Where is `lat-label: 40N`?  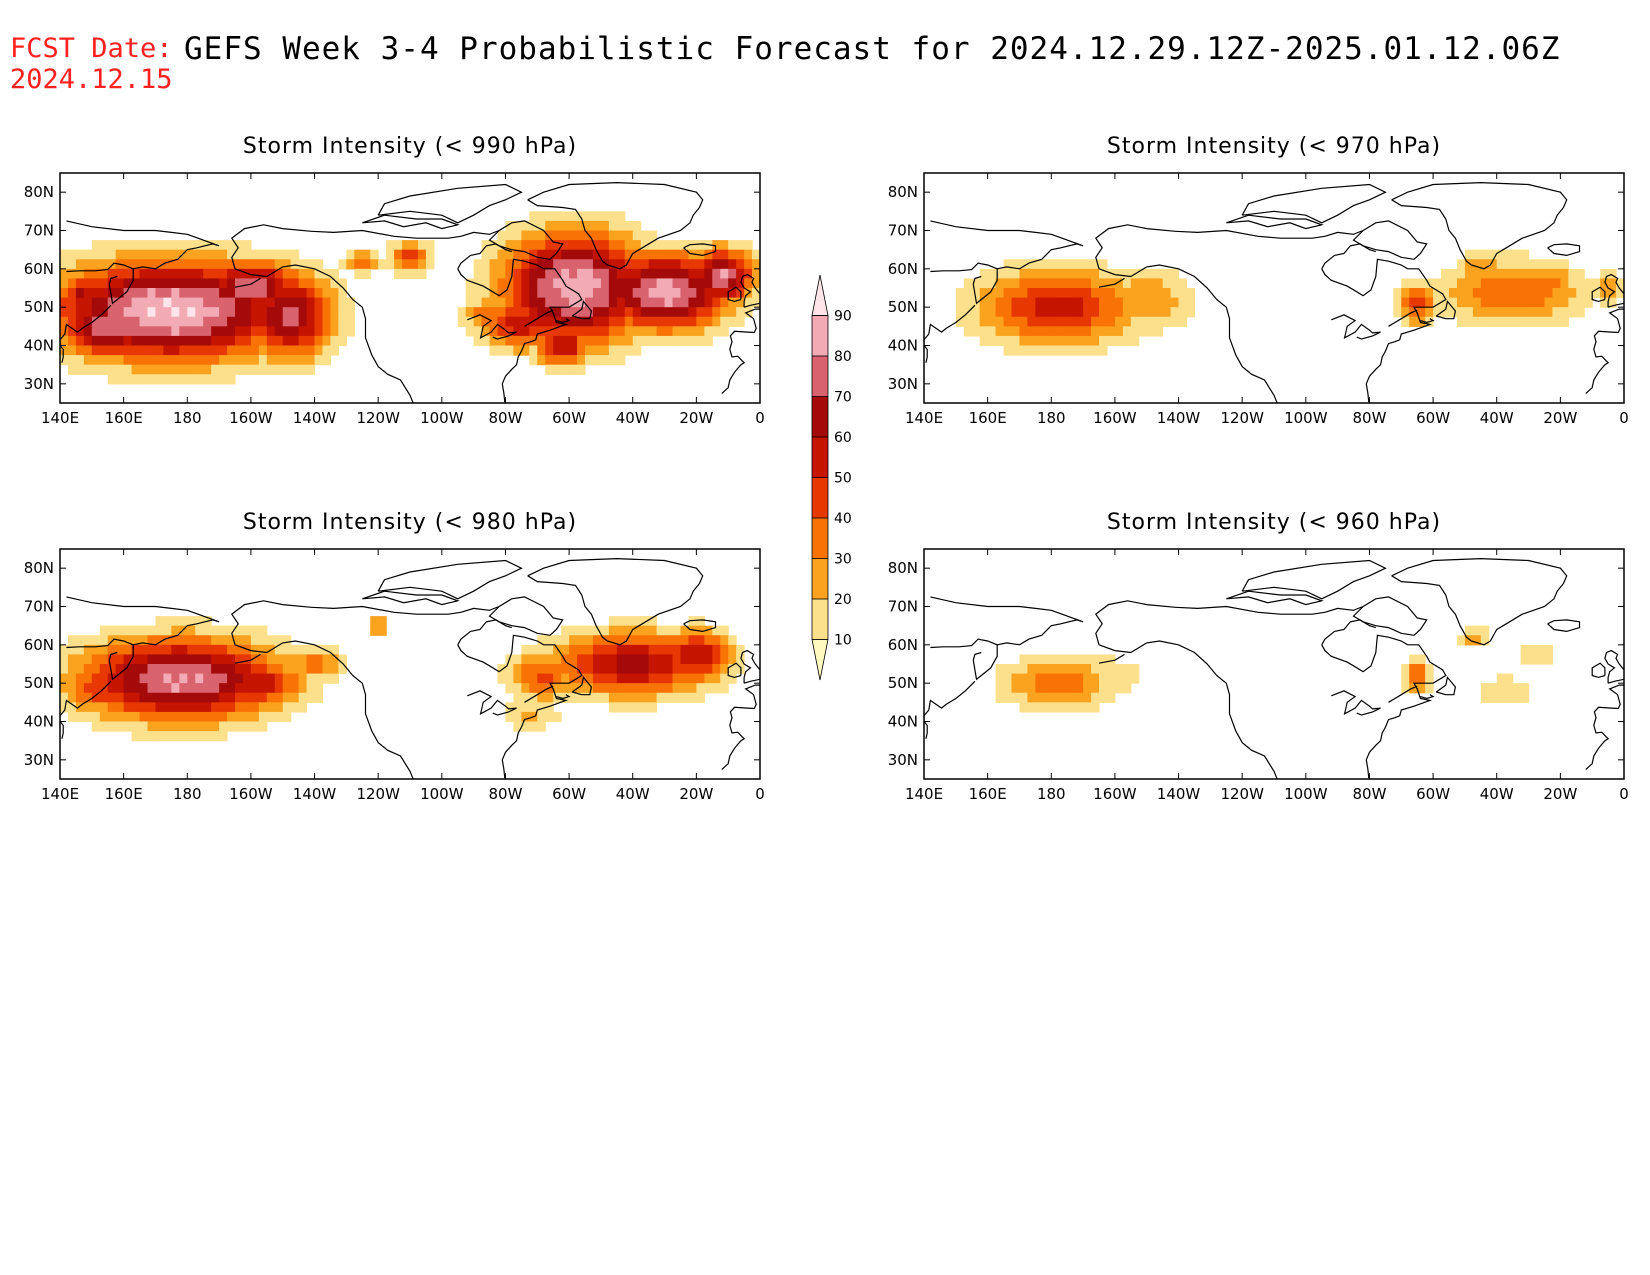
lat-label: 40N is located at coordinates (39, 346).